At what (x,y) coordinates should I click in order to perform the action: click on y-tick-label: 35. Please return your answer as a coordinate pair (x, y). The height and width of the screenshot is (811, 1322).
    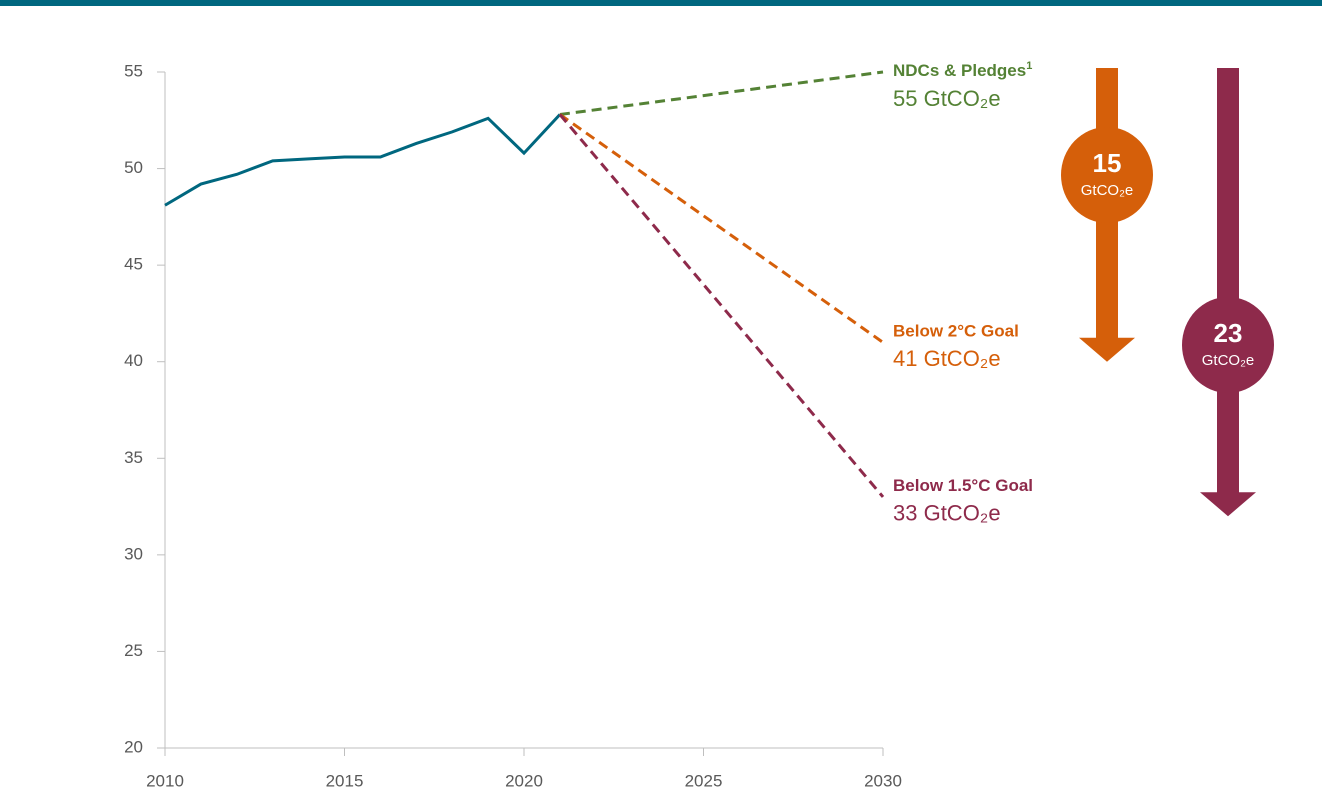
    Looking at the image, I should click on (133, 457).